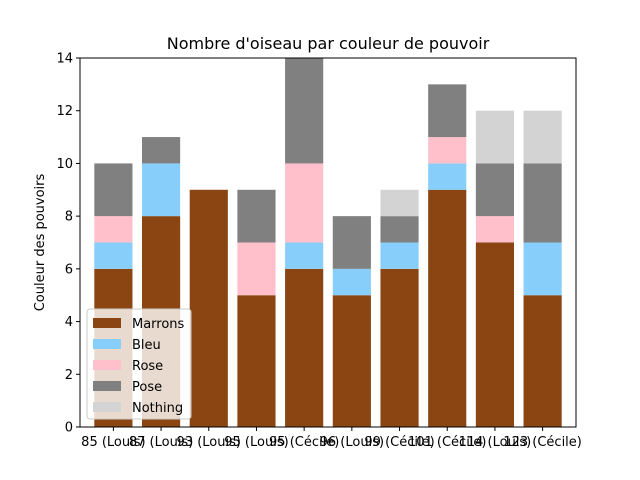  I want to click on y-tick-label-1: 2, so click(69, 375).